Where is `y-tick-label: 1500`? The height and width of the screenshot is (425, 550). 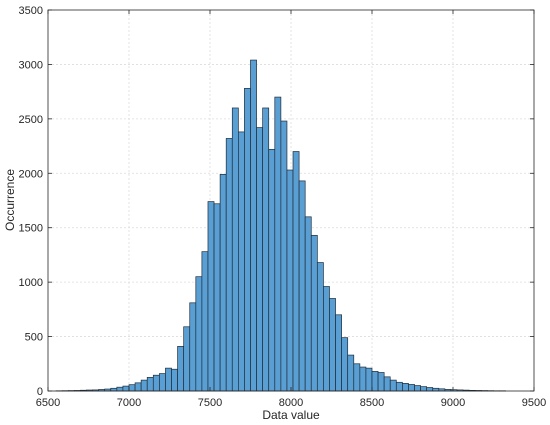 y-tick-label: 1500 is located at coordinates (31, 229).